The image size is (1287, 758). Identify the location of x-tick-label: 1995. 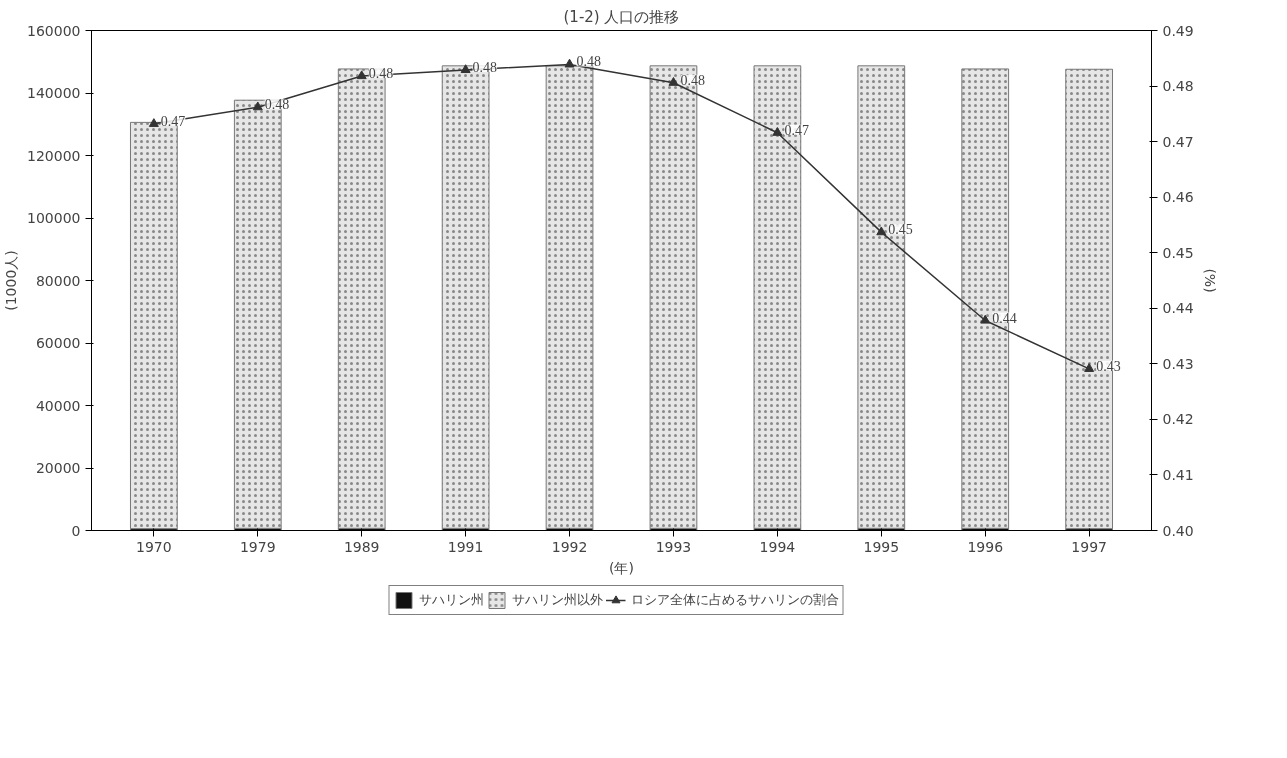
(881, 546).